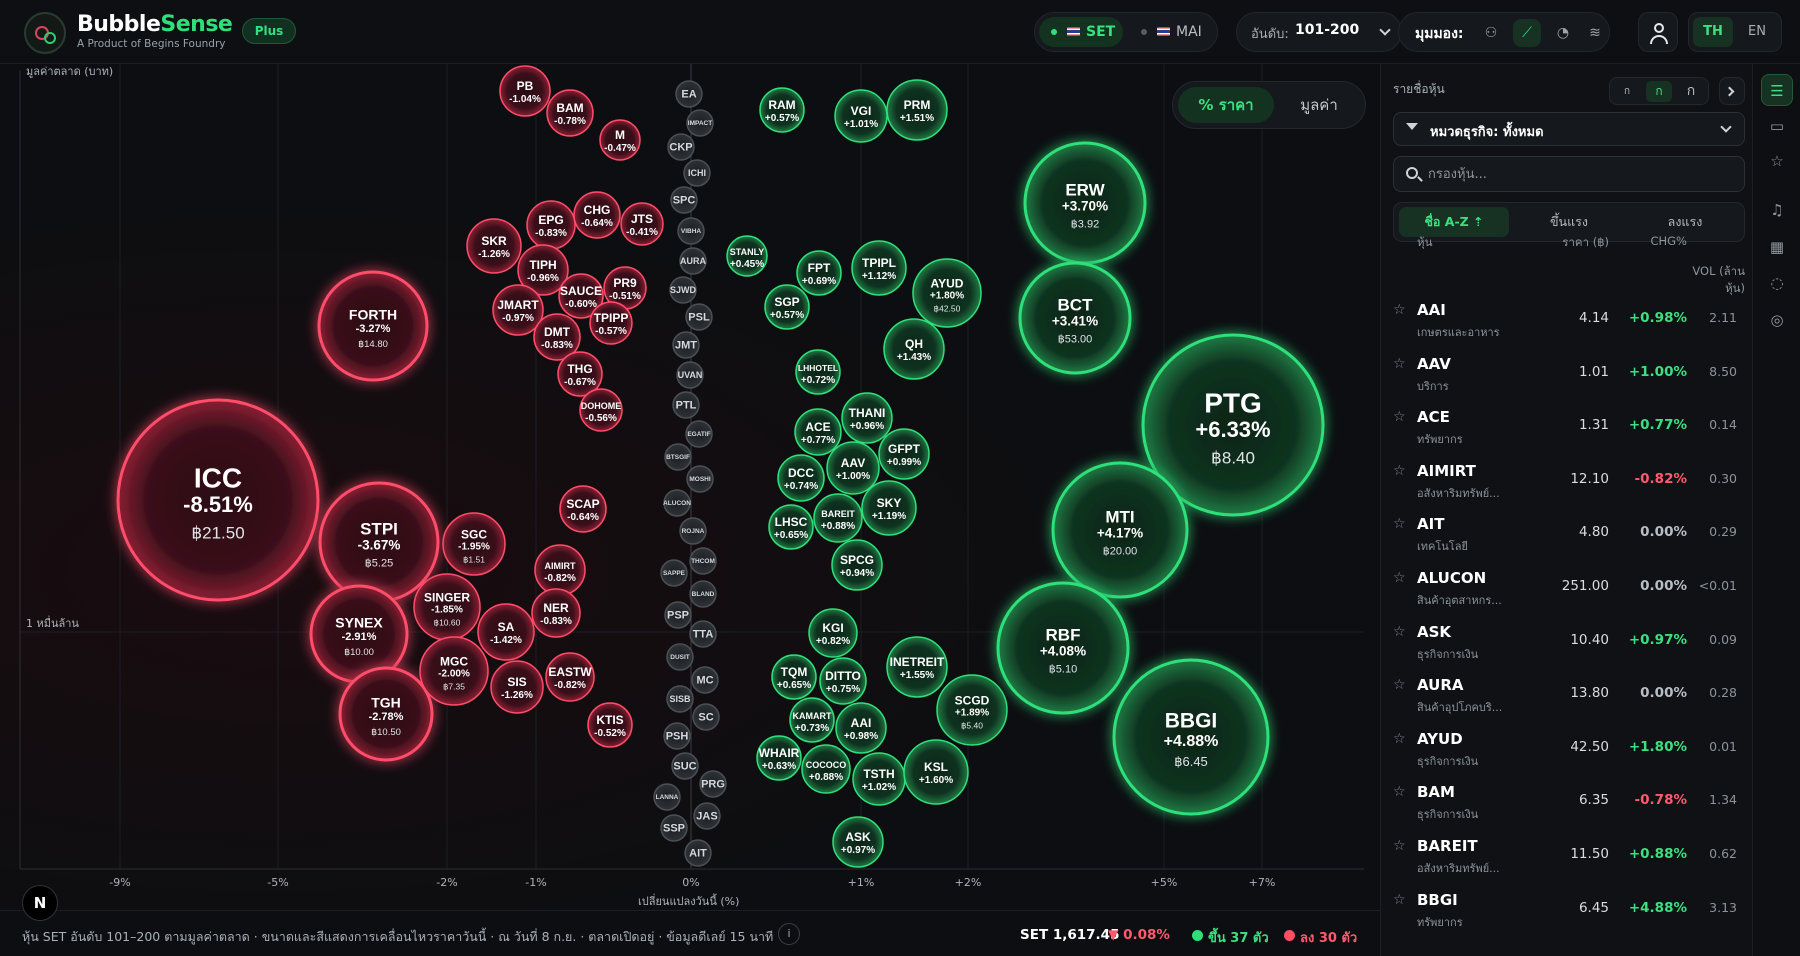  What do you see at coordinates (447, 607) in the screenshot?
I see `bubble-singer: SINGER-1.85% ฿10.60` at bounding box center [447, 607].